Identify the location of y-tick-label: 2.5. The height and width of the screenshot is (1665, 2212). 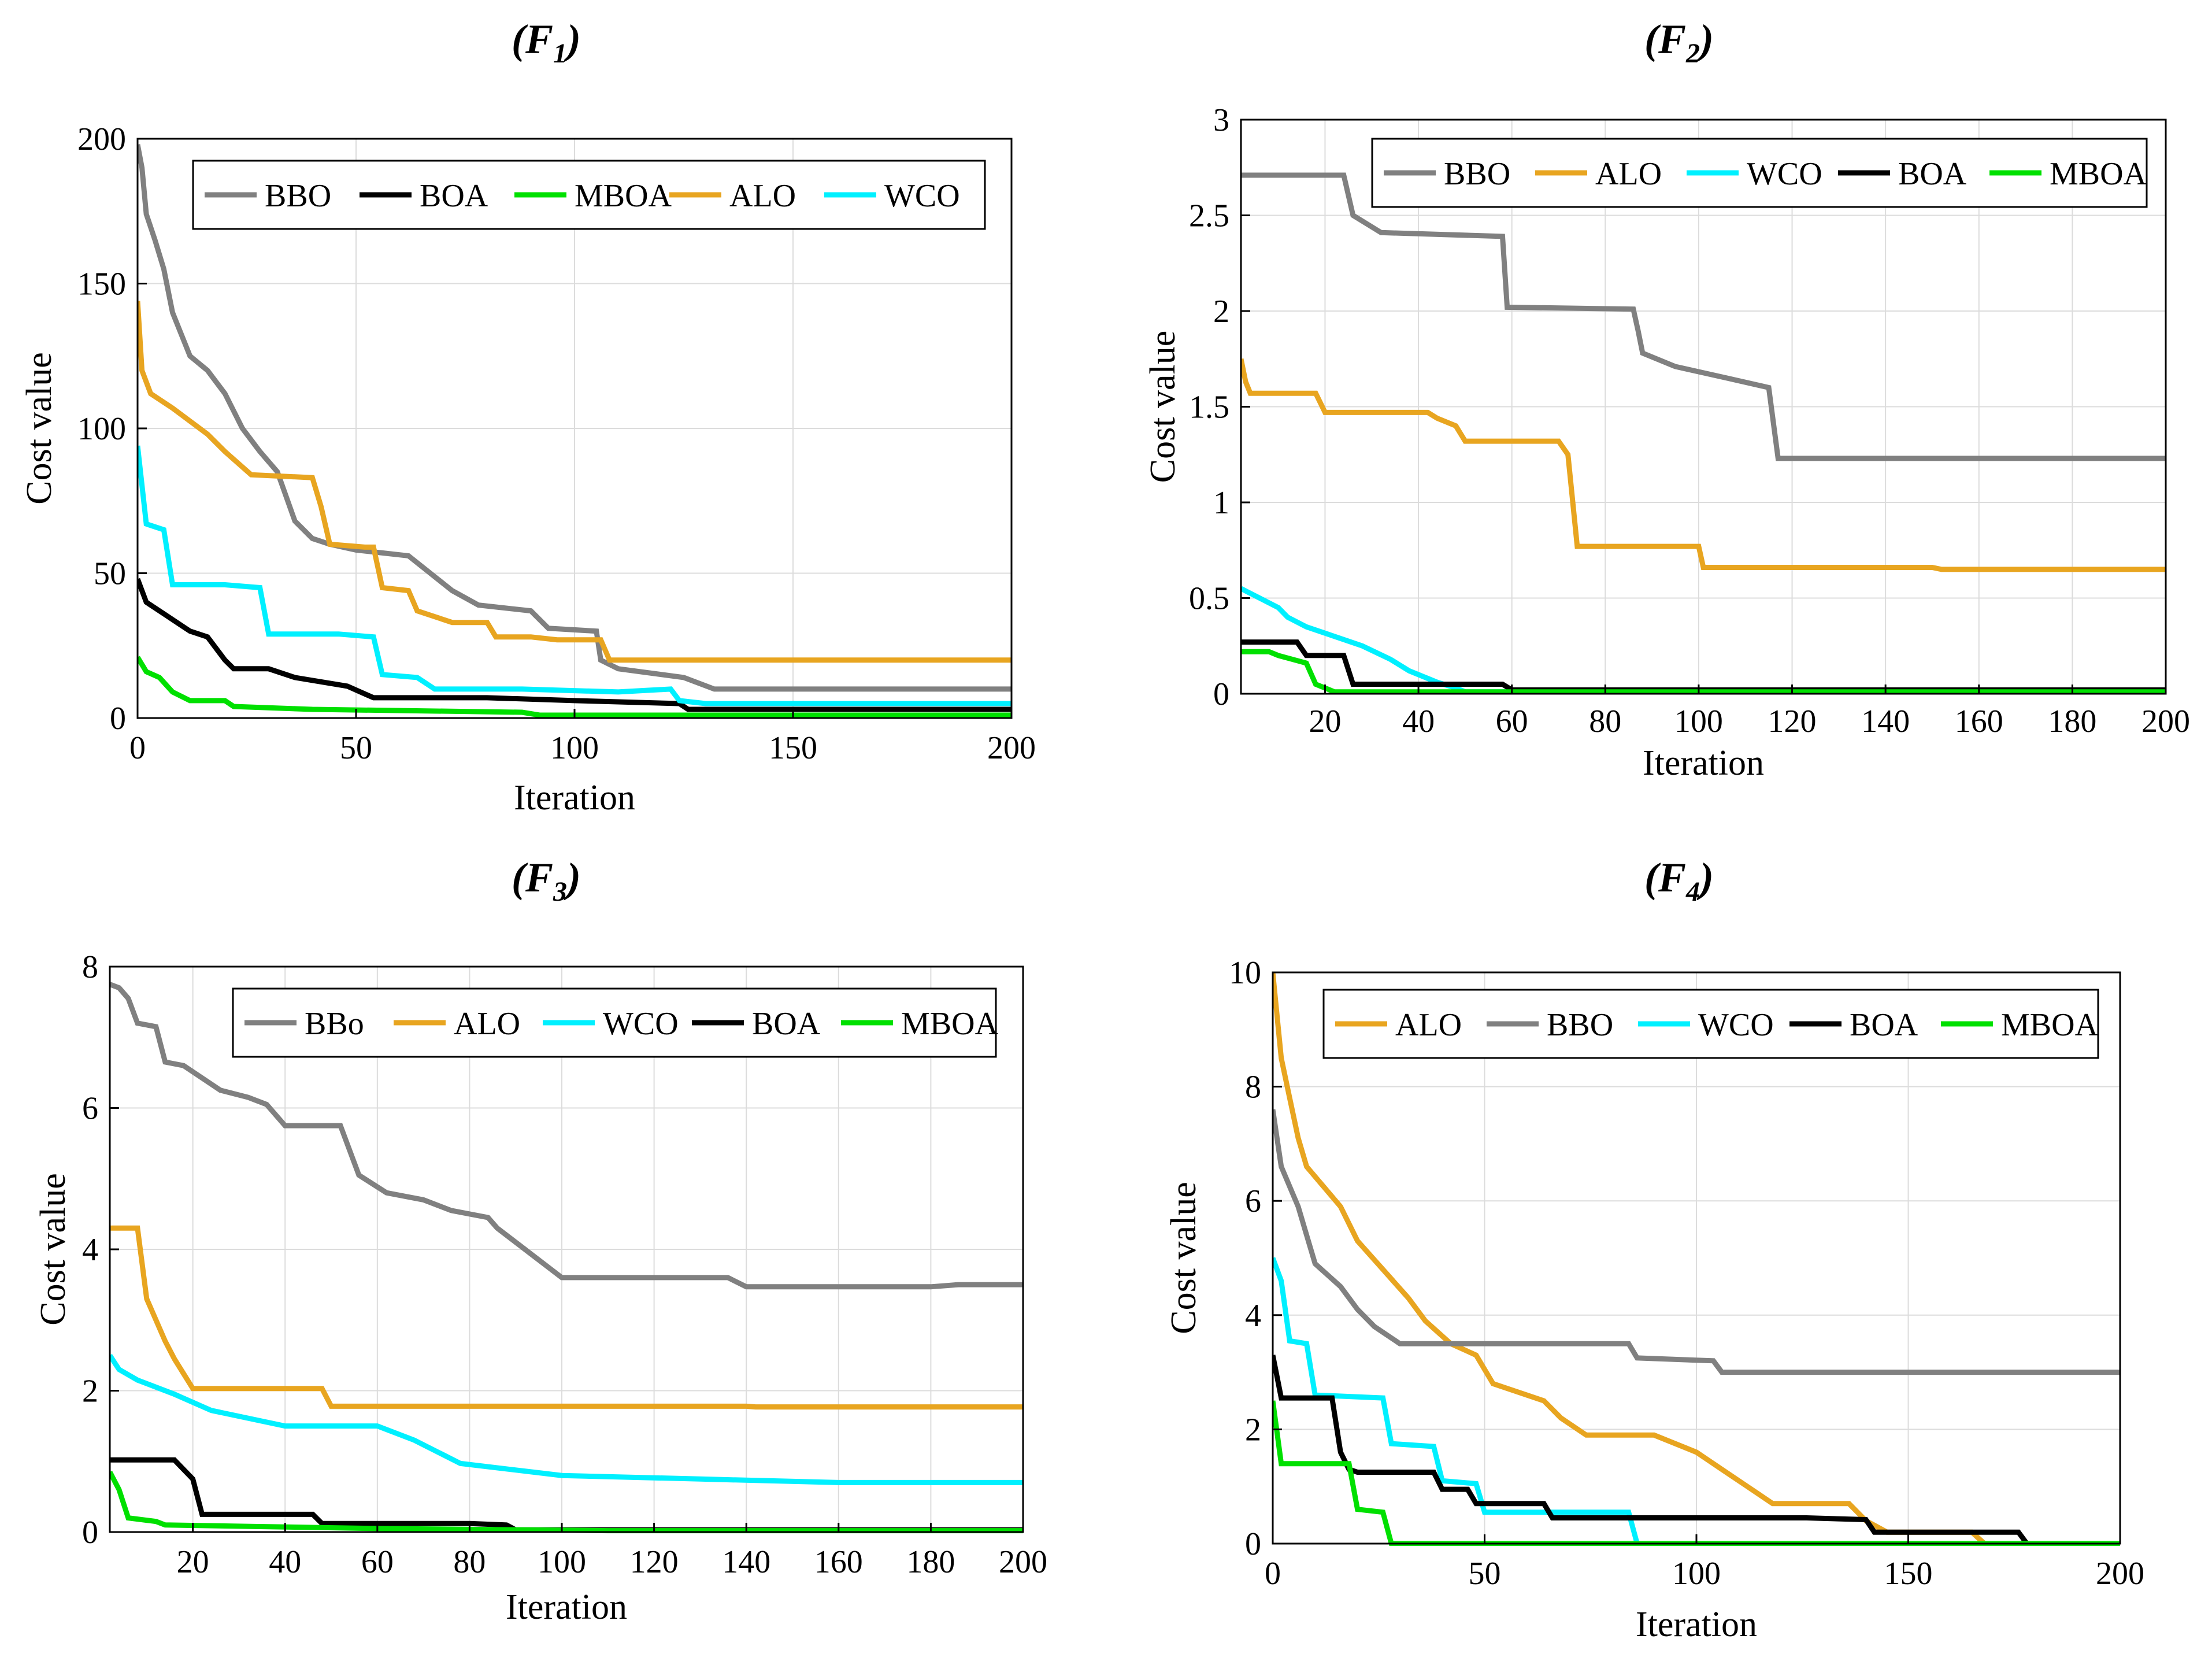
(1209, 216).